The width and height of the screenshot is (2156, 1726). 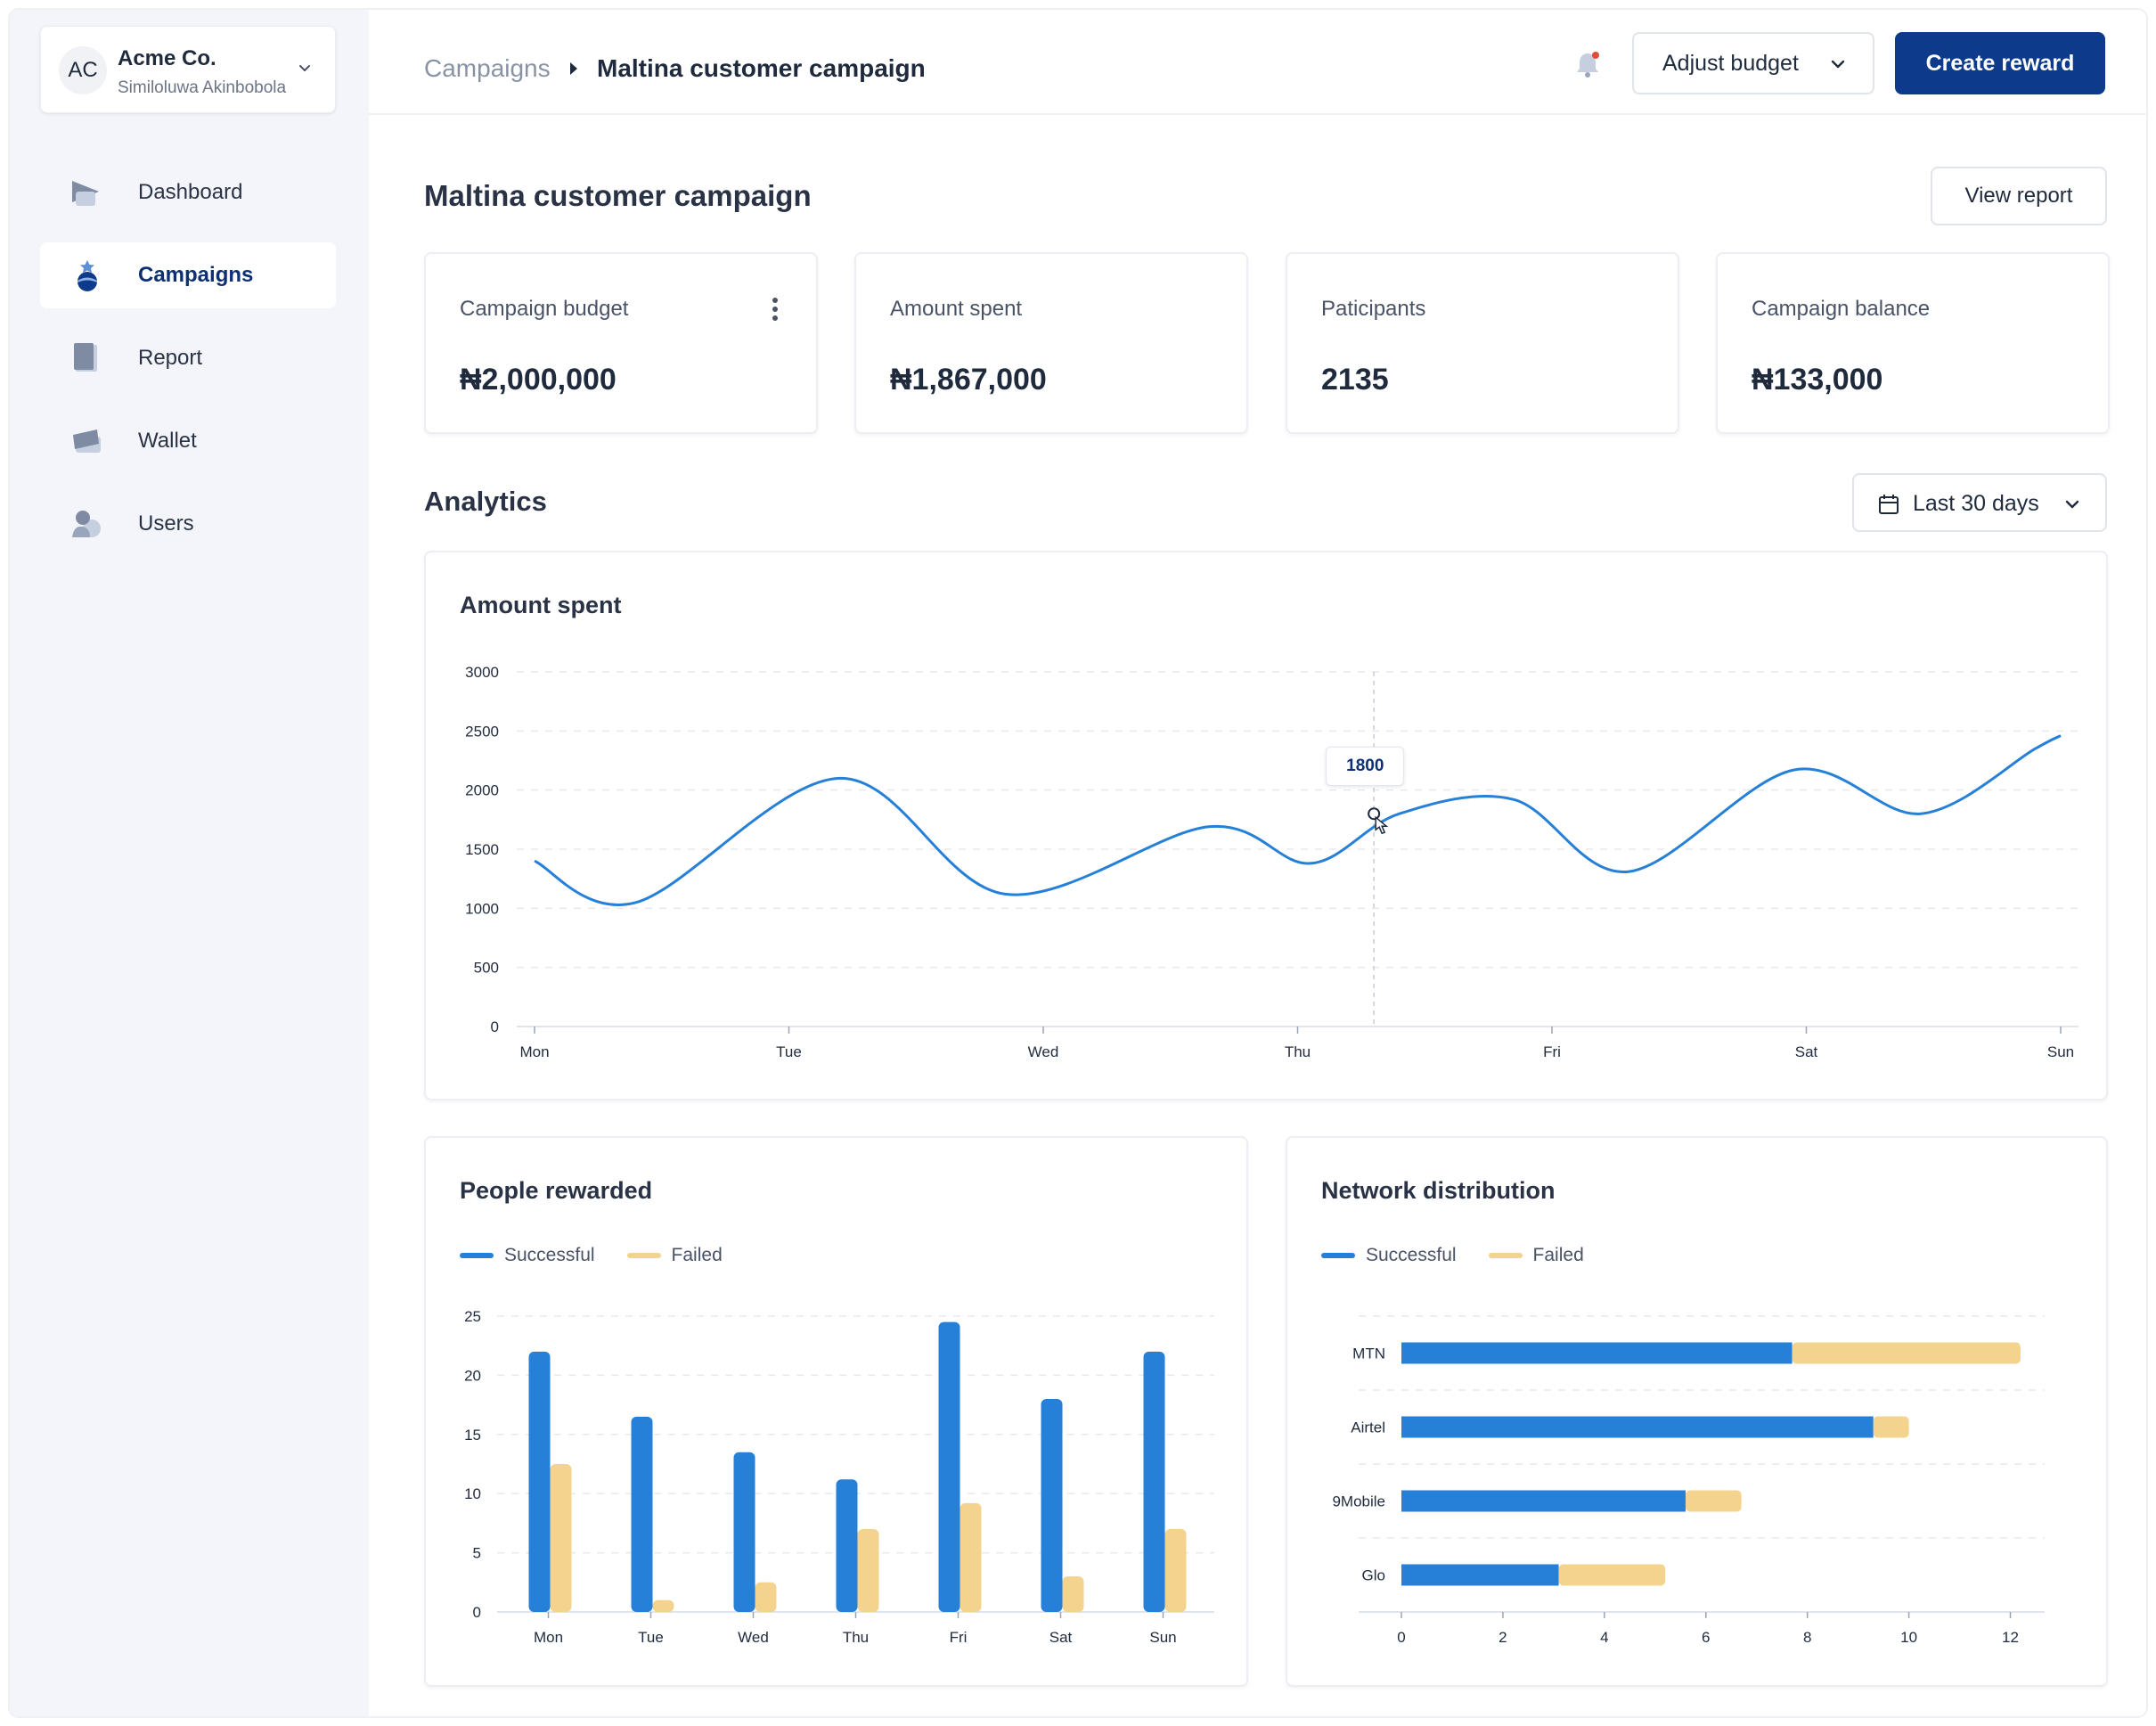 I want to click on y-tick-label: 15, so click(x=472, y=1435).